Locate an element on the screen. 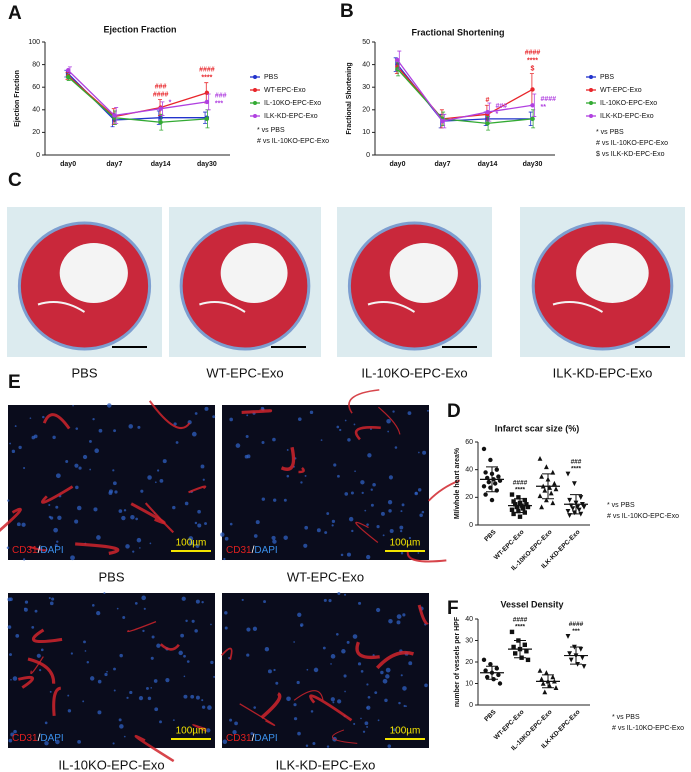 The height and width of the screenshot is (772, 691). legend-label: PBS is located at coordinates (607, 77).